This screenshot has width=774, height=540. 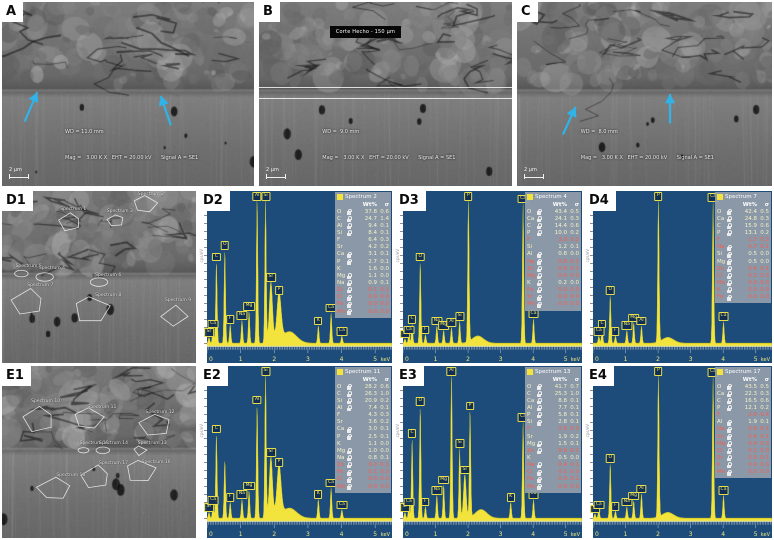 I want to click on sigma-value: 0.6, so click(x=764, y=400).